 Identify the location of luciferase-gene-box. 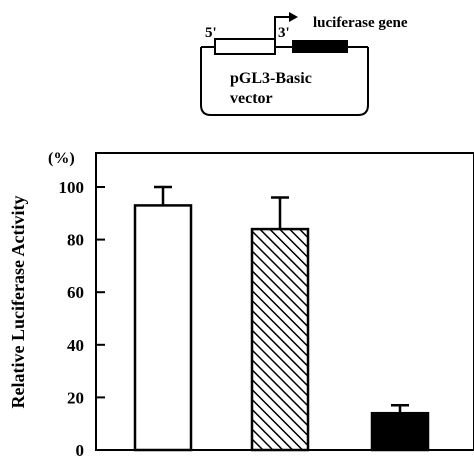
(320, 46).